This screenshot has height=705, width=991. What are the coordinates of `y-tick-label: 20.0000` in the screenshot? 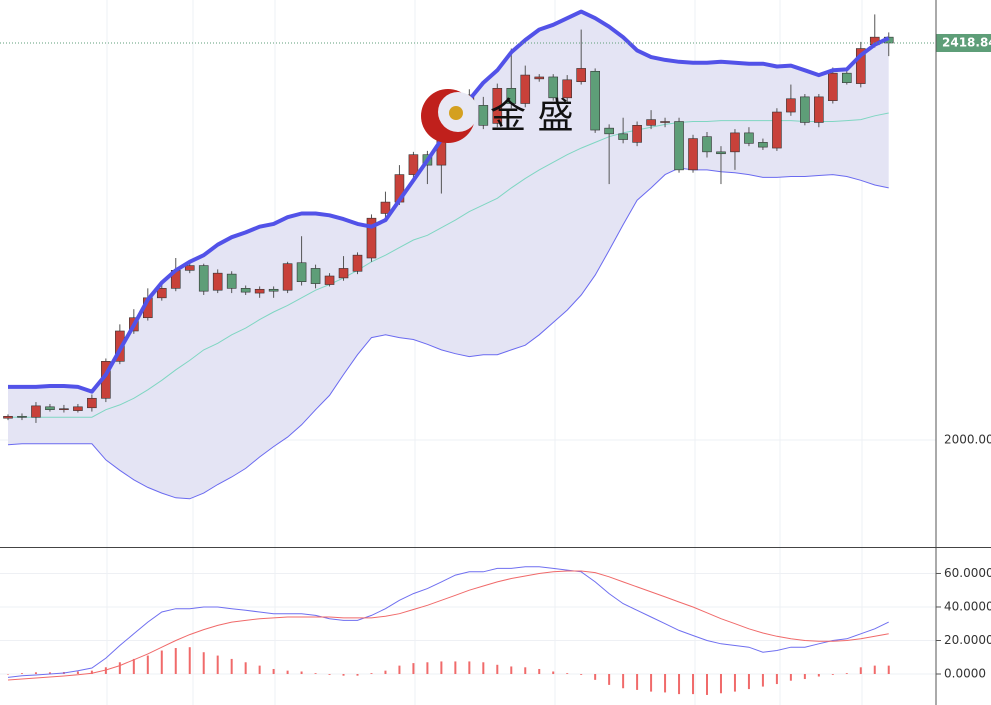 It's located at (967, 640).